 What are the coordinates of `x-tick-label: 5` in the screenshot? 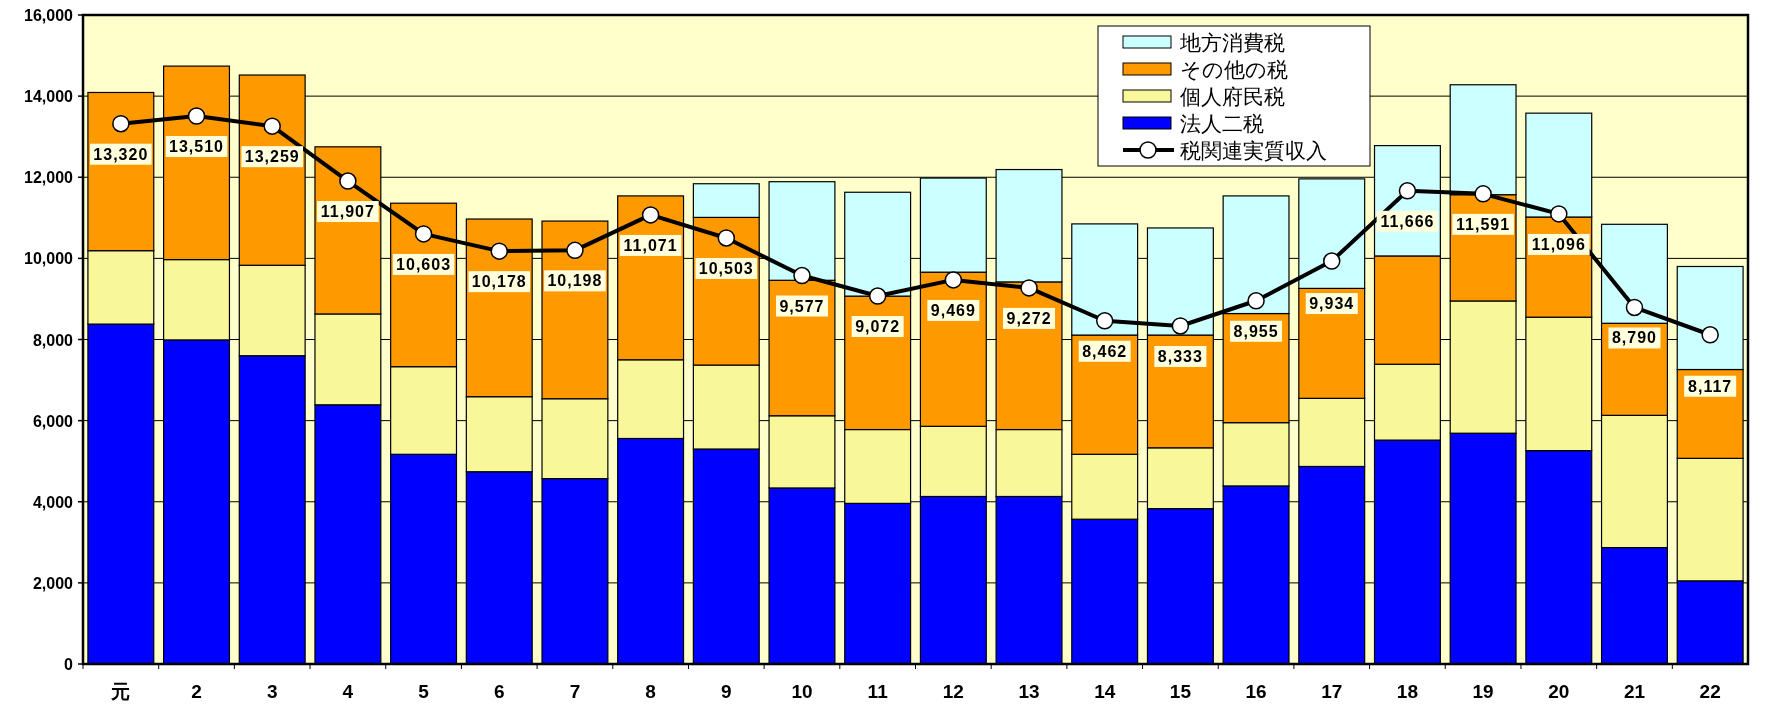 It's located at (424, 691).